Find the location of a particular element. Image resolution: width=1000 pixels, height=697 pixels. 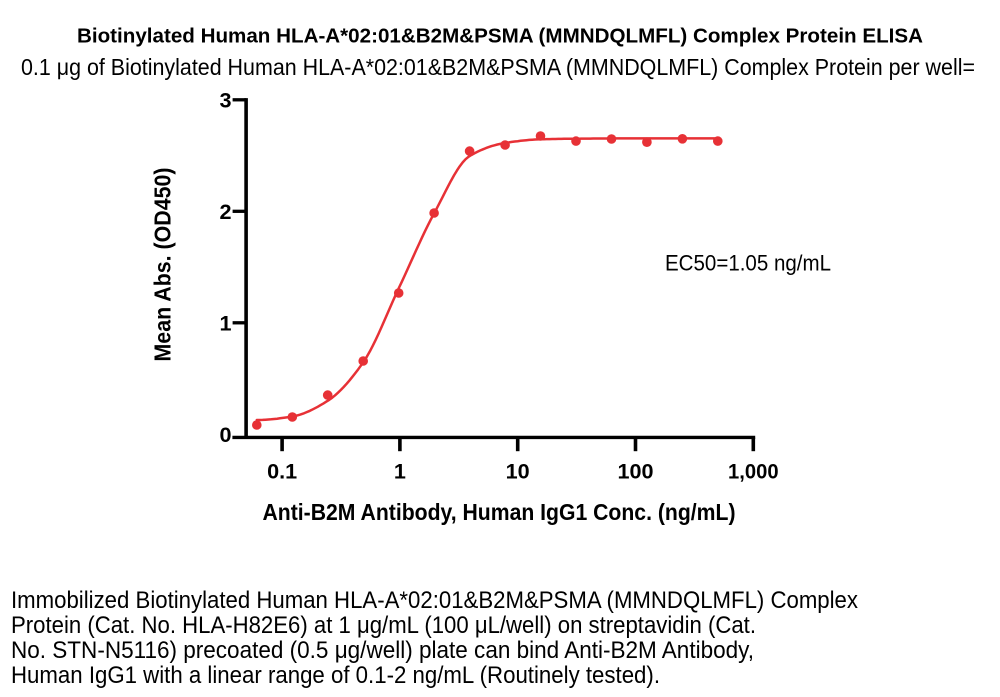

svg-text: 100 is located at coordinates (635, 471).